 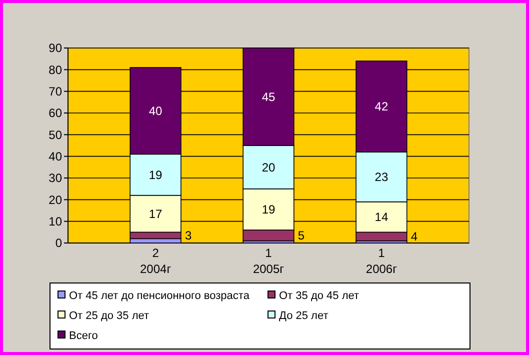 I want to click on y-tick-label: 60, so click(x=55, y=113).